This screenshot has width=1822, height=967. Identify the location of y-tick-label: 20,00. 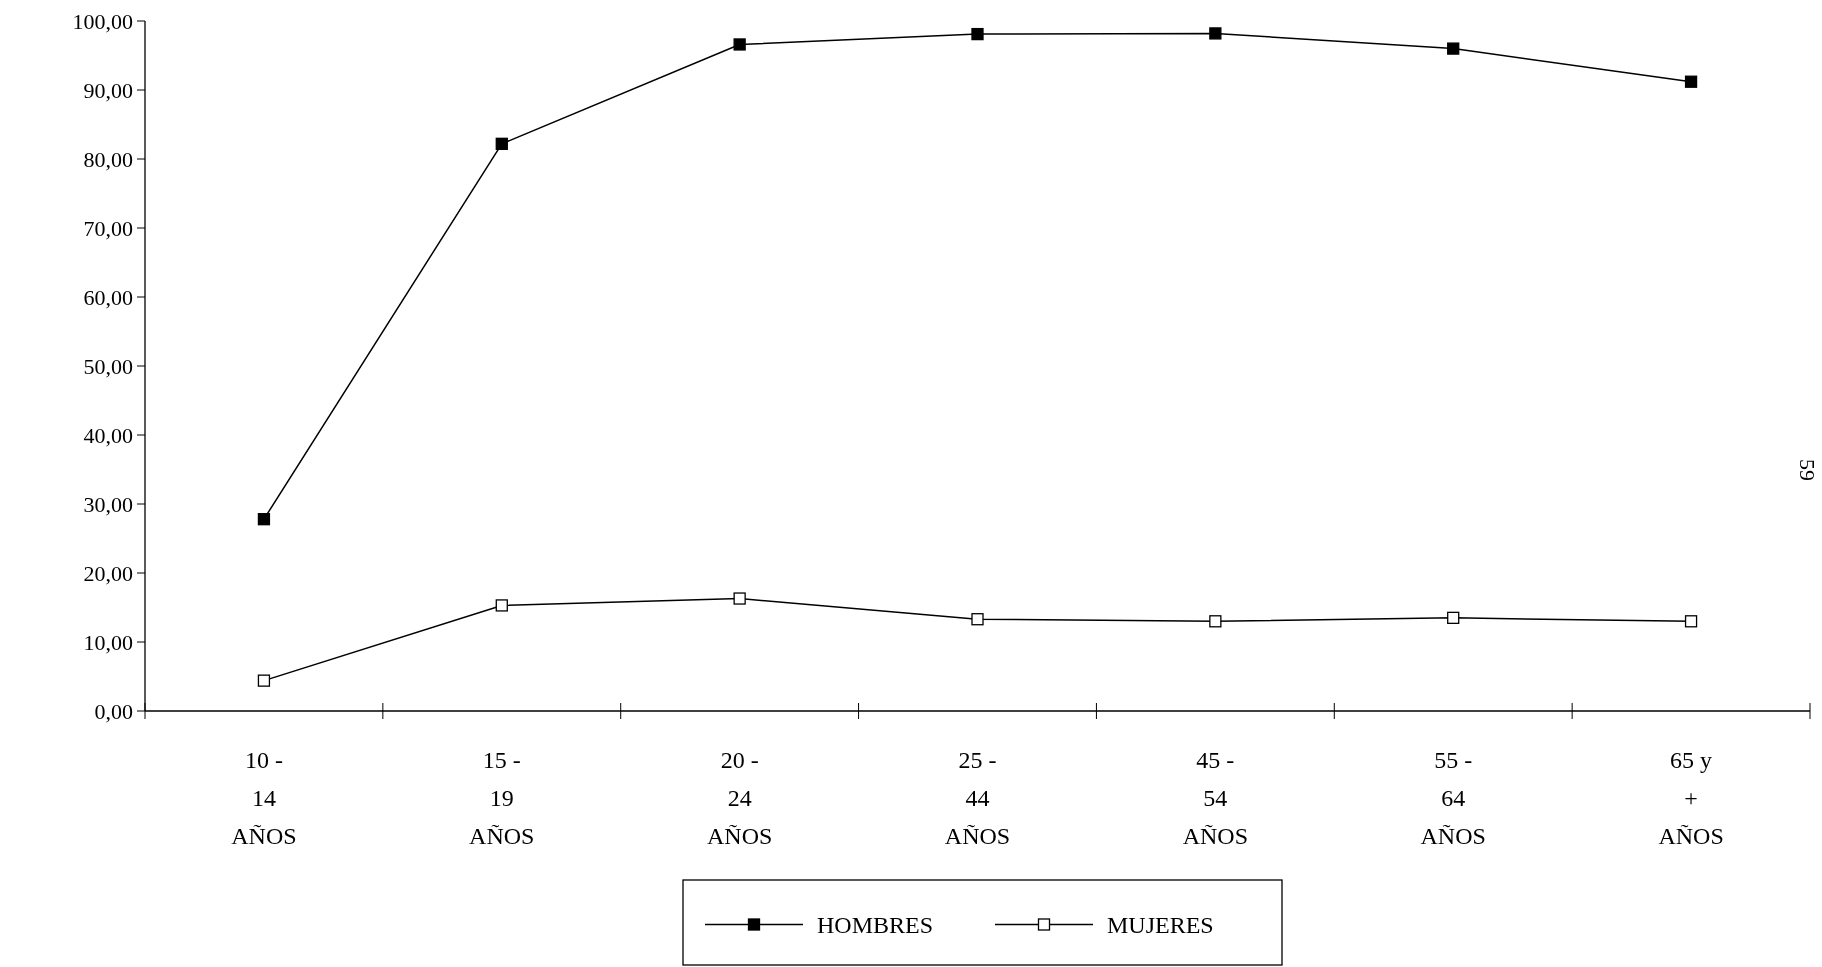
(108, 573).